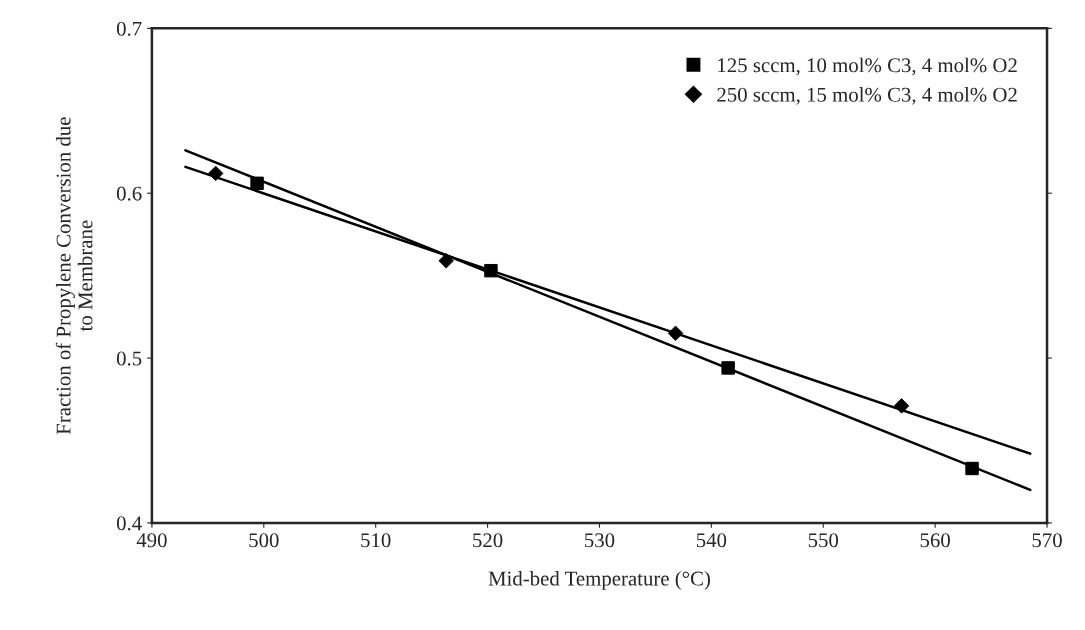  I want to click on x-tick-label: 560, so click(935, 540).